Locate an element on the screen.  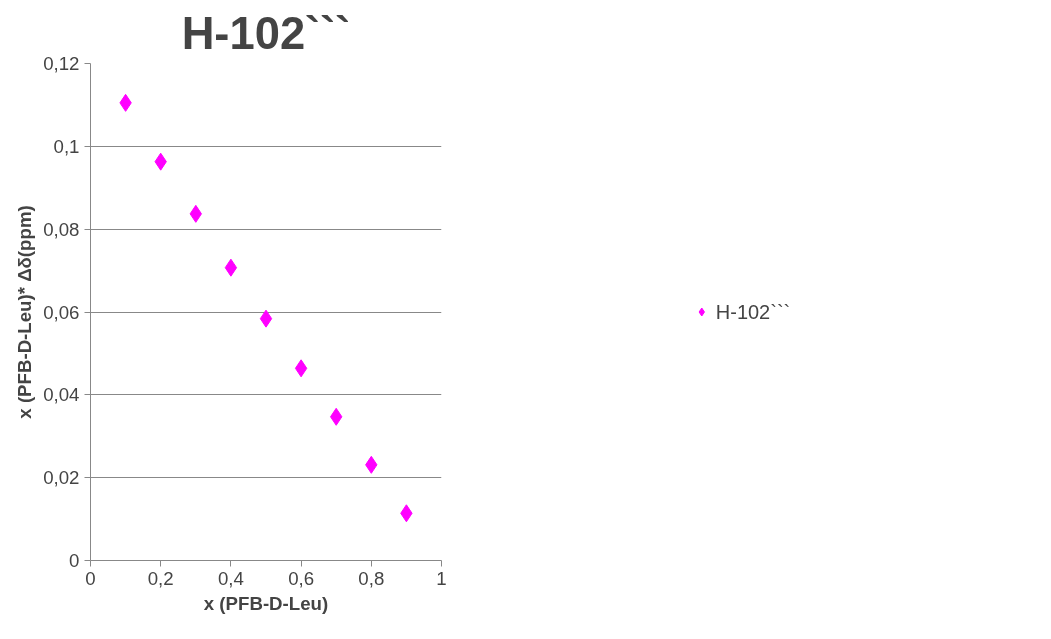
y-tick-label: 0,04 is located at coordinates (61, 395).